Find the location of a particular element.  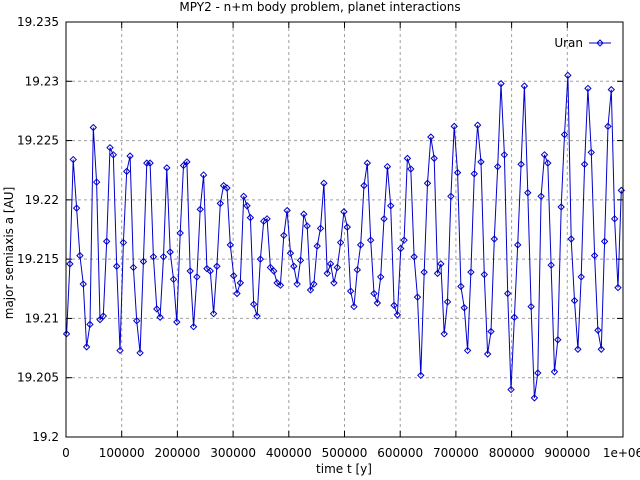

x-tick-label: 600000 is located at coordinates (400, 453).